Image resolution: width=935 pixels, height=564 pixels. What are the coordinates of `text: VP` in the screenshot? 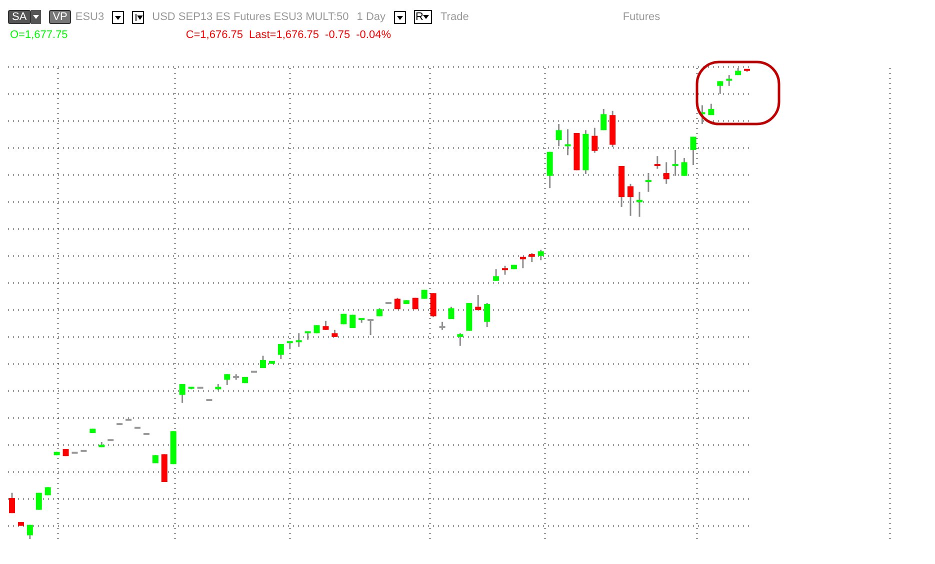 It's located at (60, 17).